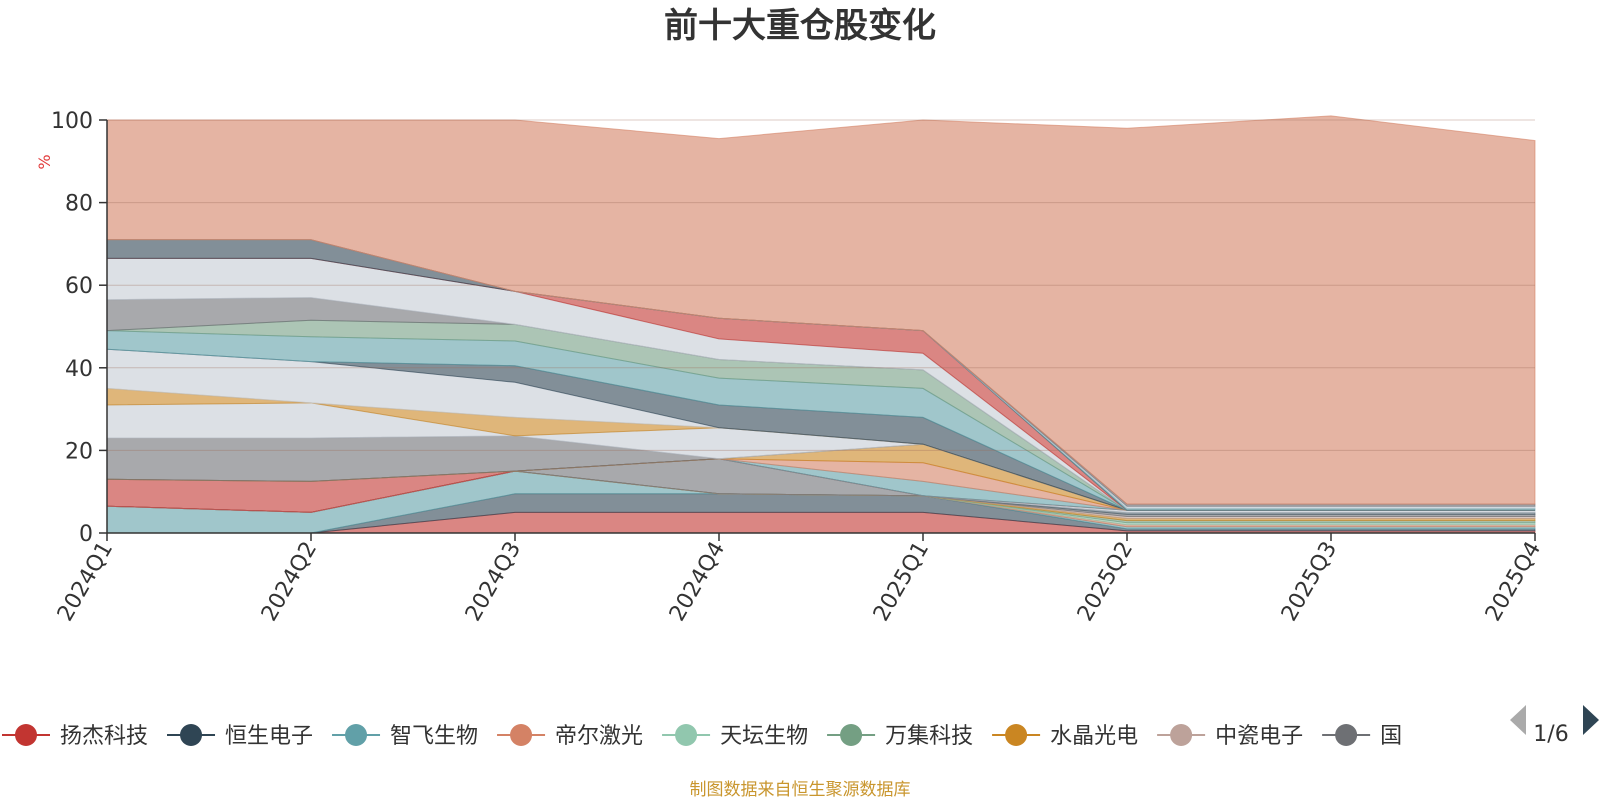 This screenshot has height=800, width=1600. What do you see at coordinates (1094, 736) in the screenshot?
I see `legend-label: 水晶光电` at bounding box center [1094, 736].